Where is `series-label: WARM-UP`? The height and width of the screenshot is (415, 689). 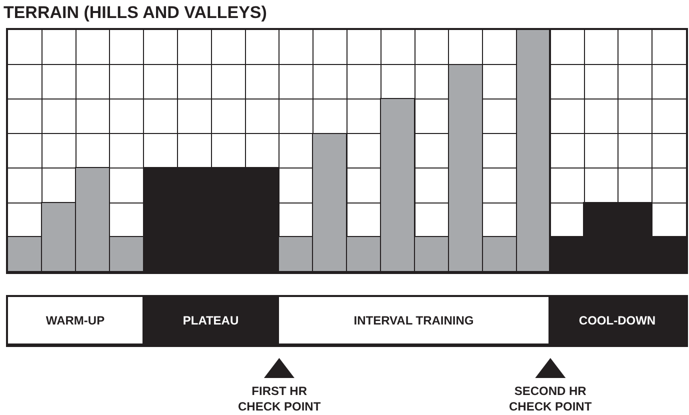
series-label: WARM-UP is located at coordinates (75, 320).